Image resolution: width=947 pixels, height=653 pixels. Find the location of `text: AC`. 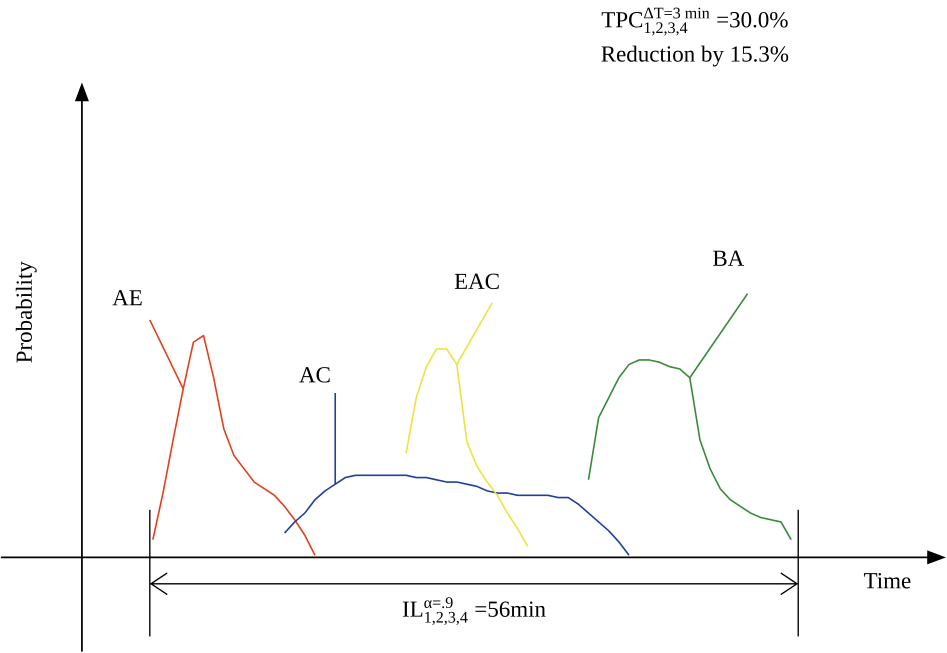

text: AC is located at coordinates (314, 375).